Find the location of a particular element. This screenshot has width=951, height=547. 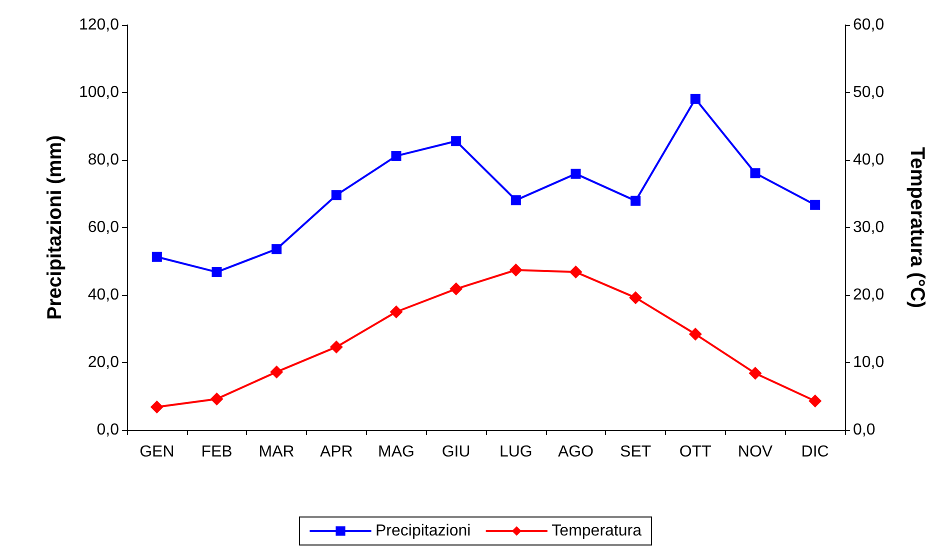

legend-label: Precipitazioni is located at coordinates (423, 531).